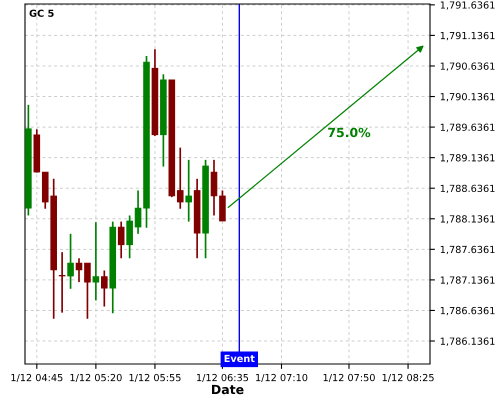 Image resolution: width=500 pixels, height=400 pixels. What do you see at coordinates (467, 250) in the screenshot?
I see `y-tick-label: 1,787.6361` at bounding box center [467, 250].